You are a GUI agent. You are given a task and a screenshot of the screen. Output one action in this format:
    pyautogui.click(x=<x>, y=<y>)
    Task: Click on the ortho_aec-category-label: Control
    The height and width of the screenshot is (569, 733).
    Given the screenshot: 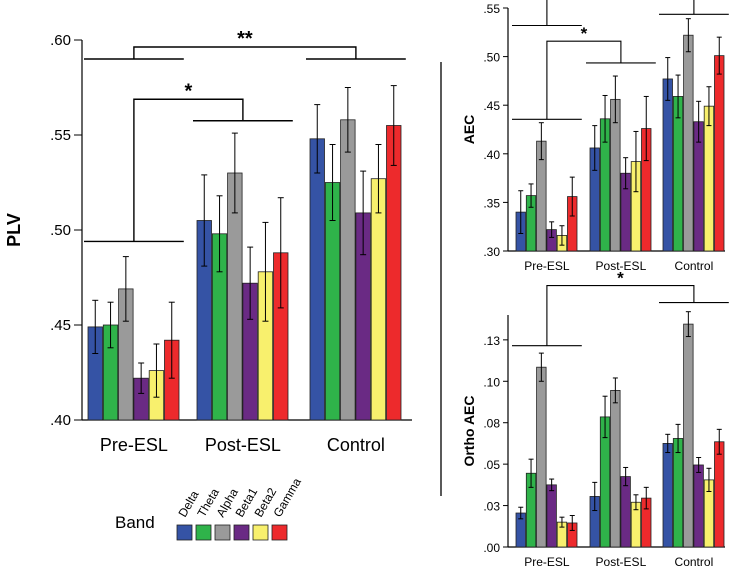 What is the action you would take?
    pyautogui.click(x=694, y=562)
    